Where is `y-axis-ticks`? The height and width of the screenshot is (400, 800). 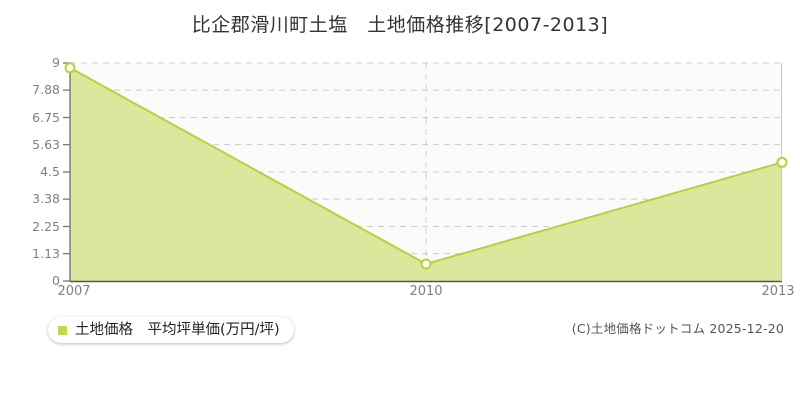 y-axis-ticks is located at coordinates (66, 172).